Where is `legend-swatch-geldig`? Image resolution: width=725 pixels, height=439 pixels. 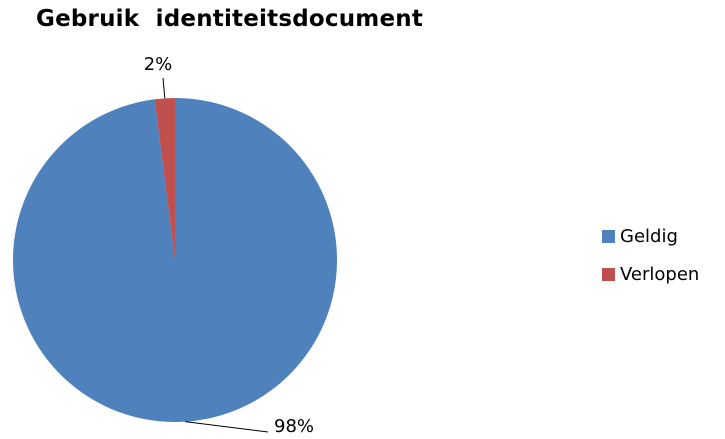 legend-swatch-geldig is located at coordinates (608, 236).